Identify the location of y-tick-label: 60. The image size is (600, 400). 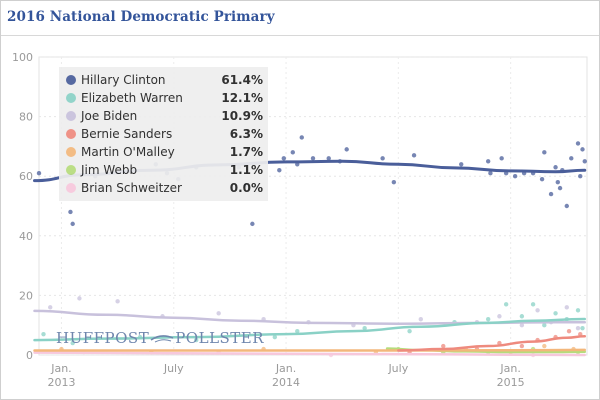
(26, 176).